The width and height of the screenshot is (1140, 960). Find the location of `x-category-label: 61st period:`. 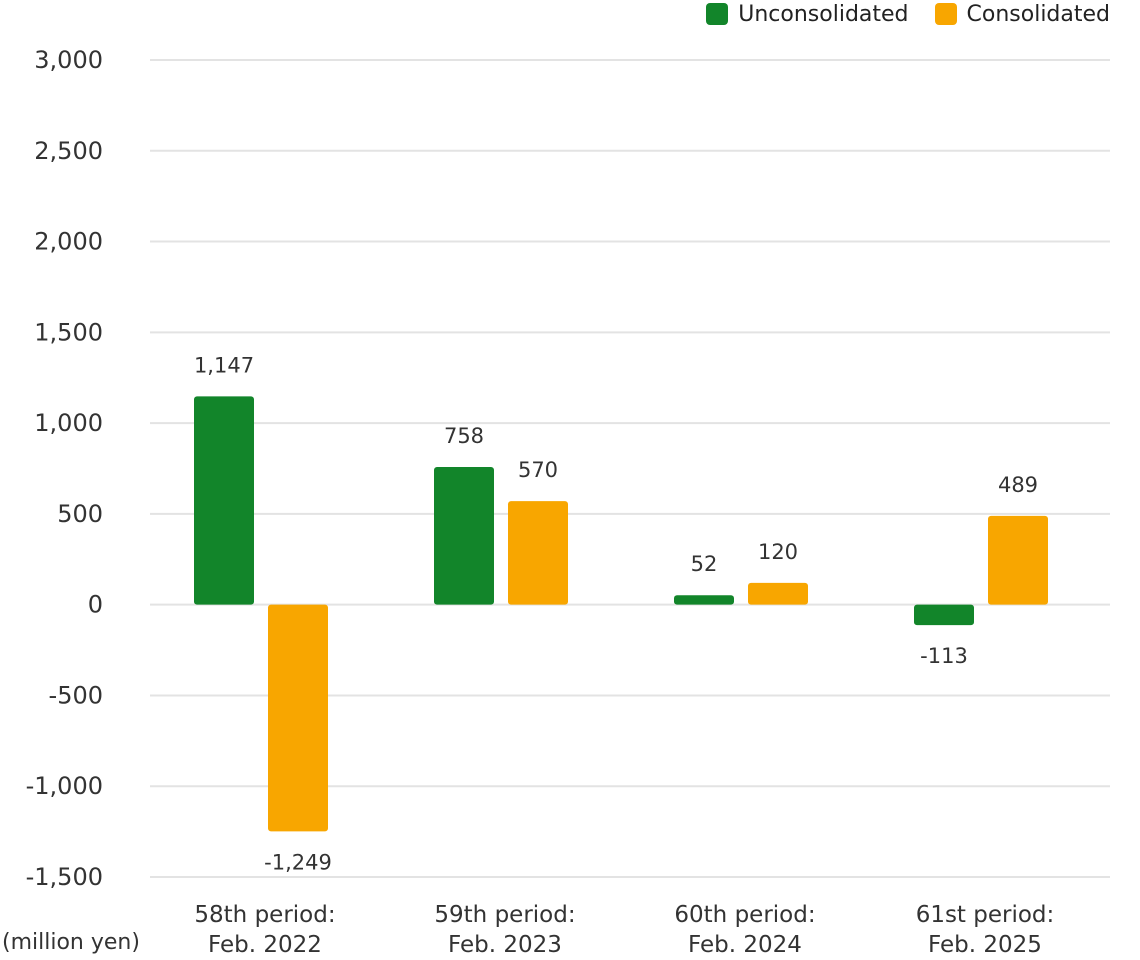

x-category-label: 61st period: is located at coordinates (985, 915).